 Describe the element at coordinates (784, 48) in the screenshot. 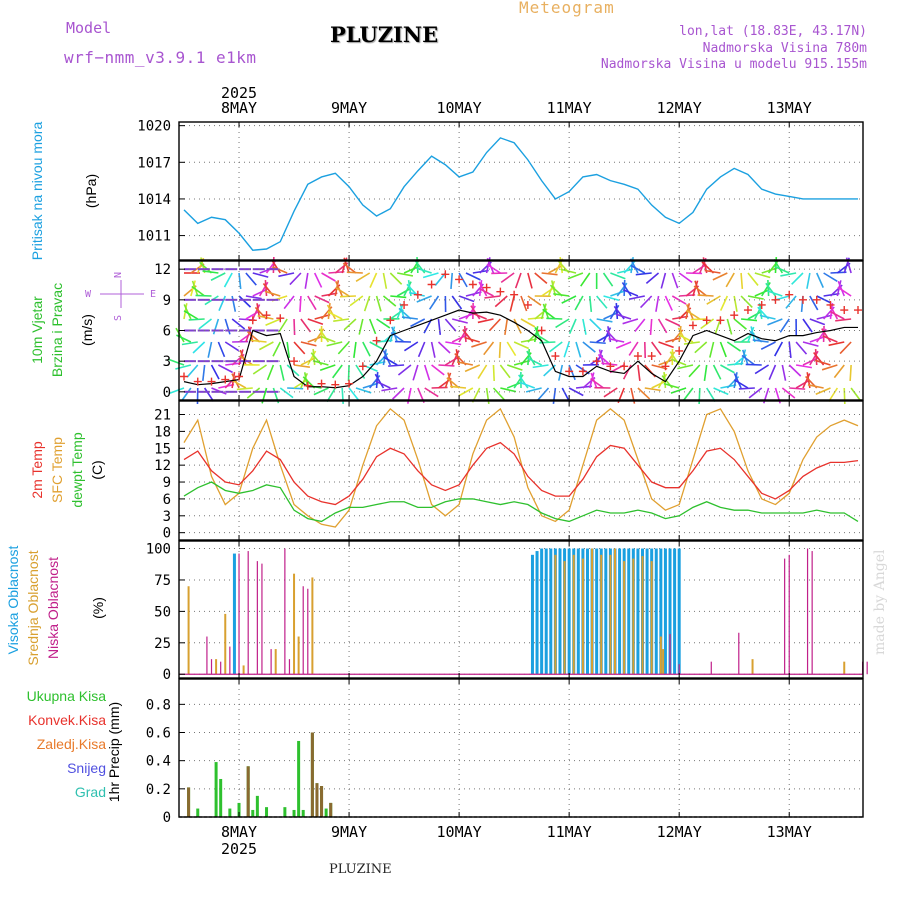

I see `elevation-info: Nadmorska Visina 780m` at that location.